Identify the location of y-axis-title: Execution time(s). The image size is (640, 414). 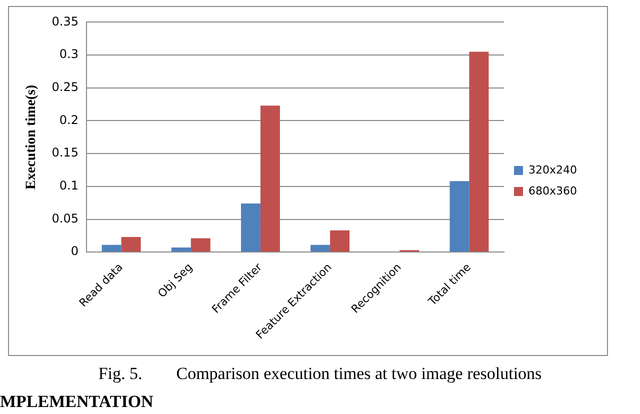
(32, 137).